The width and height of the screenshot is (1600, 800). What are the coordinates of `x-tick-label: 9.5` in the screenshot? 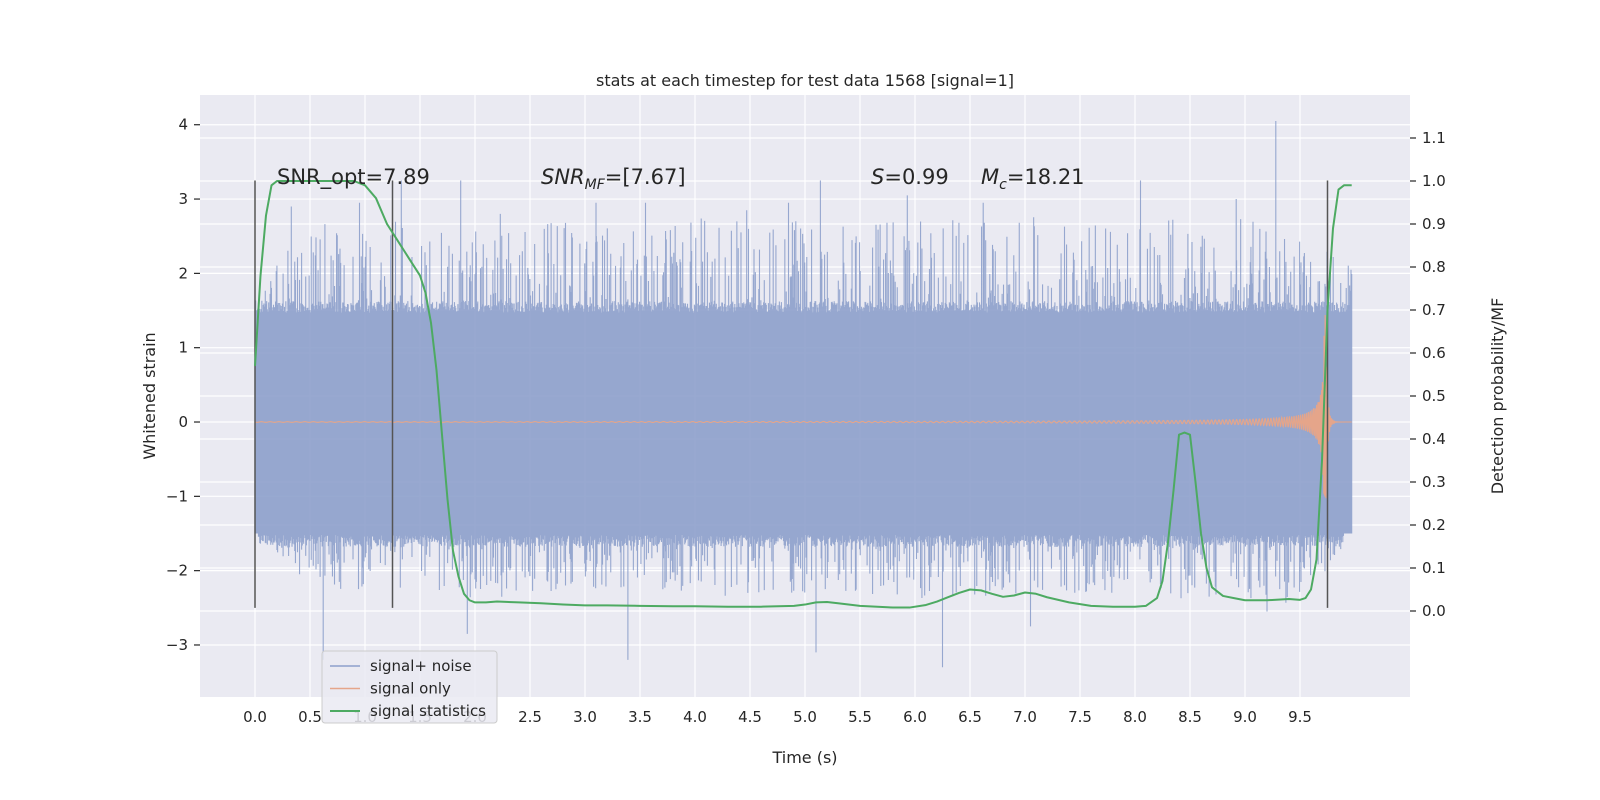 It's located at (1300, 717).